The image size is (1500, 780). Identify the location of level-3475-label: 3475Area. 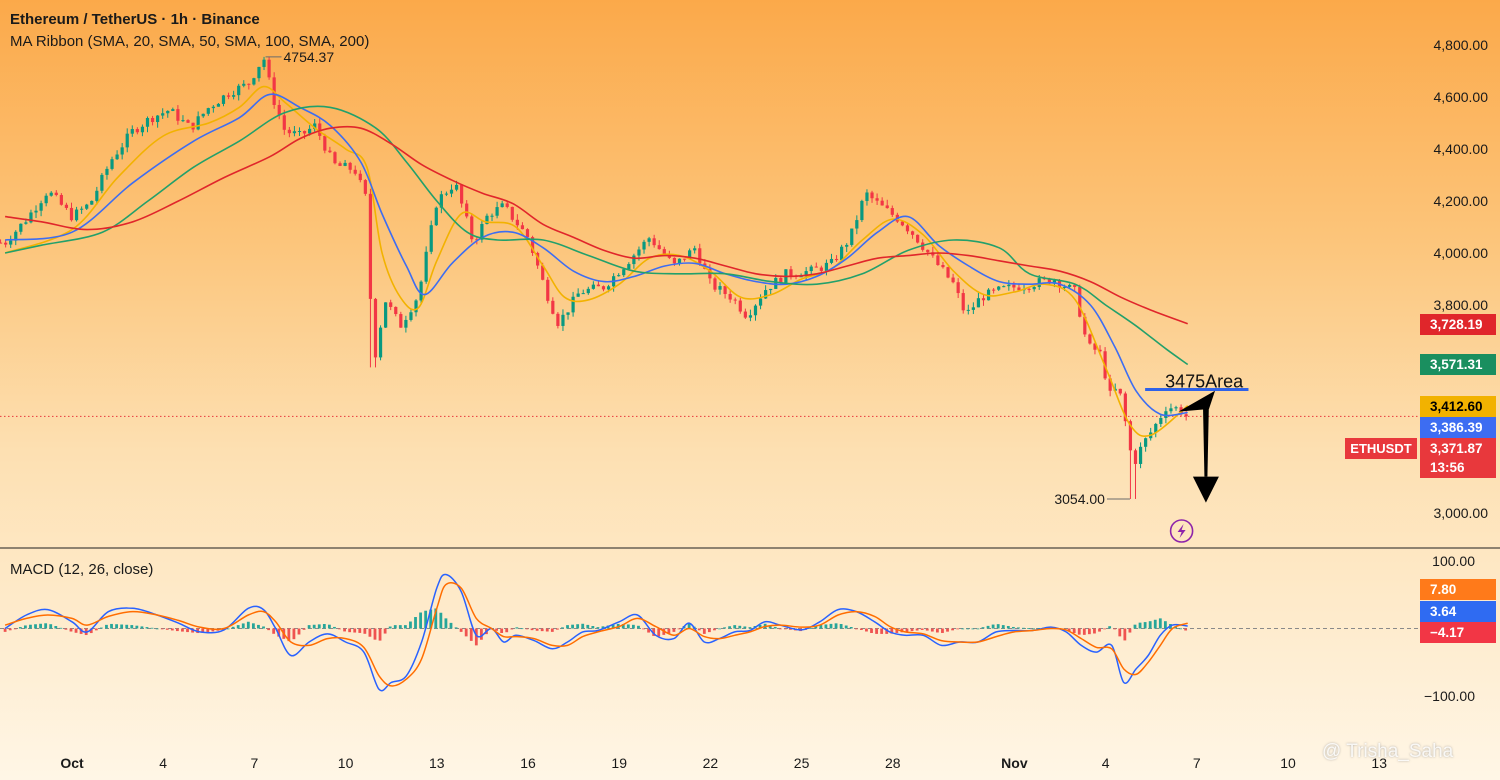
(1204, 382).